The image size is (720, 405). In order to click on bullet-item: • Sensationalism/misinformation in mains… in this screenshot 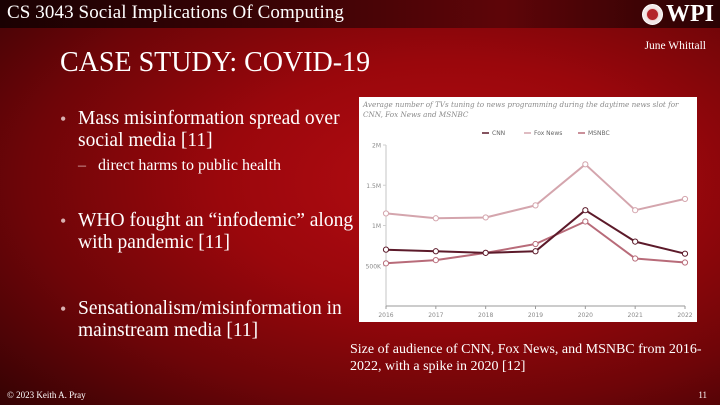, I will do `click(218, 320)`.